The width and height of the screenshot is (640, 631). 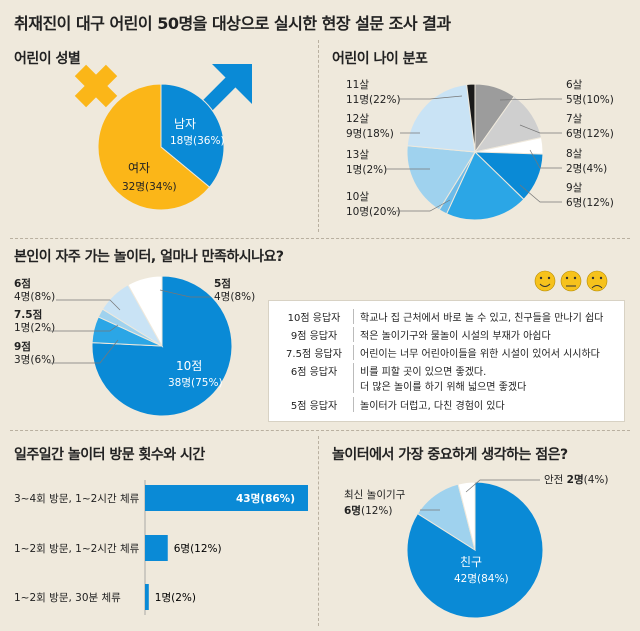 I want to click on age-pie-chart, so click(x=475, y=152).